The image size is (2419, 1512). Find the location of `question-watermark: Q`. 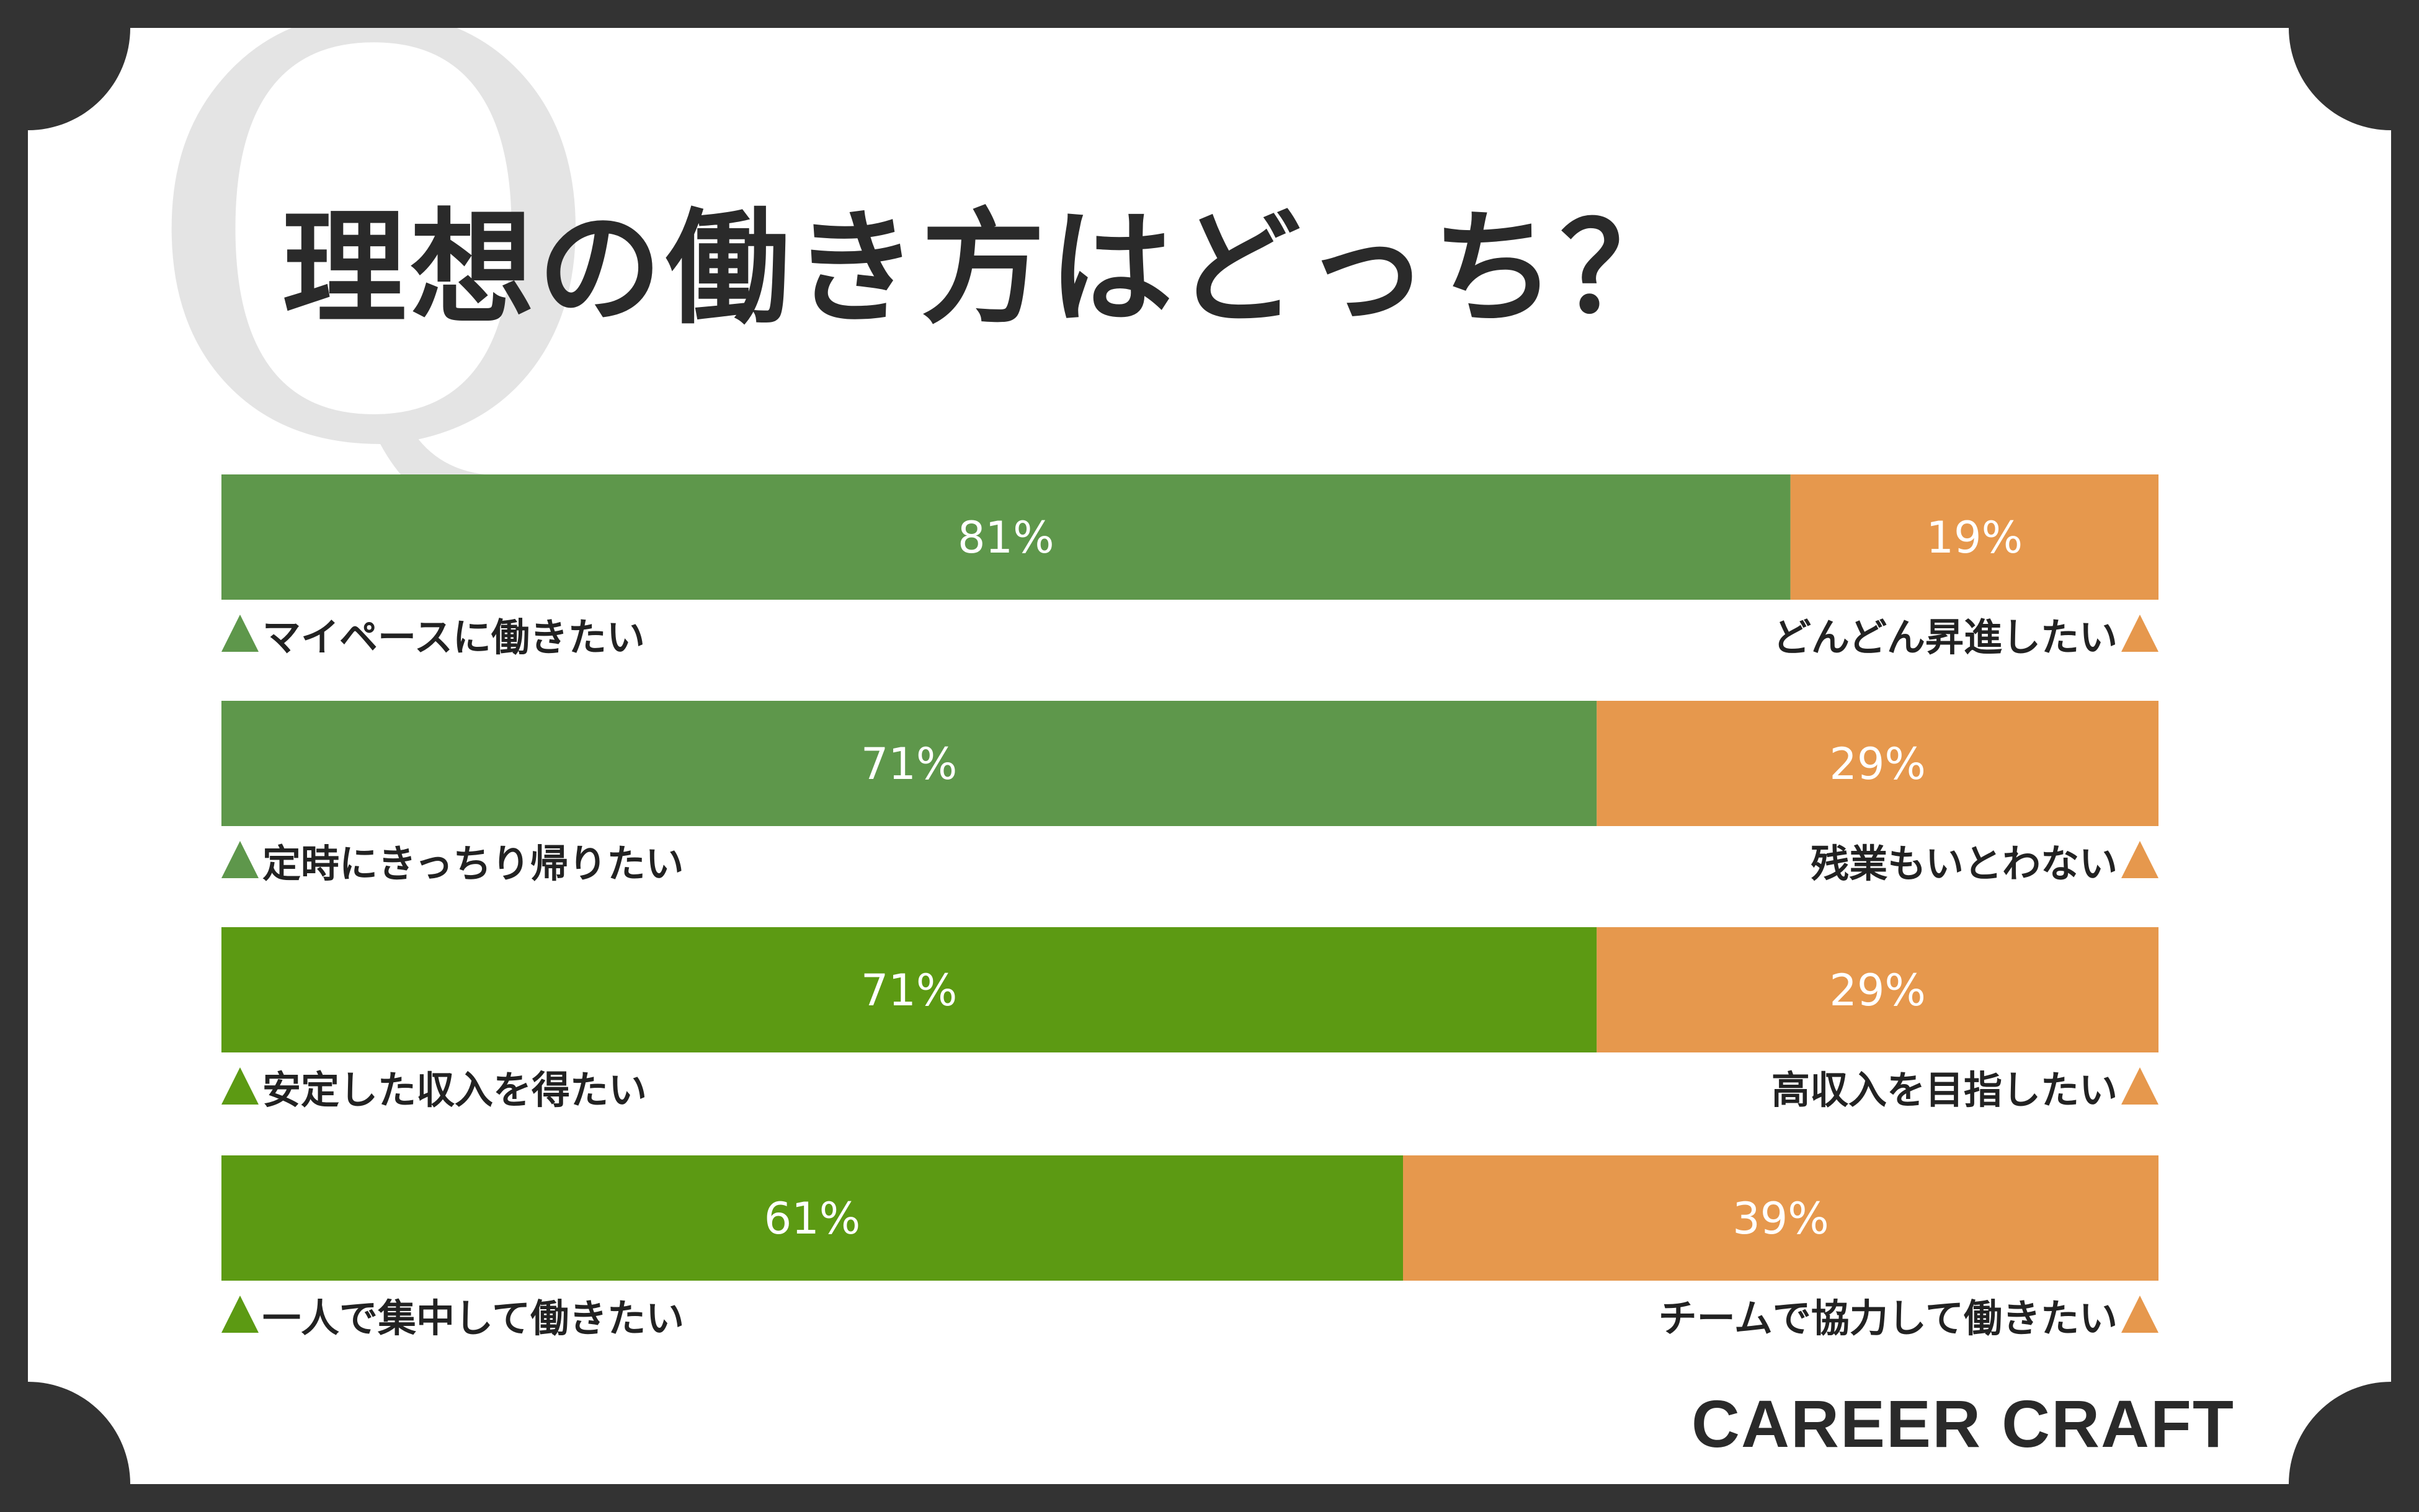

question-watermark: Q is located at coordinates (374, 299).